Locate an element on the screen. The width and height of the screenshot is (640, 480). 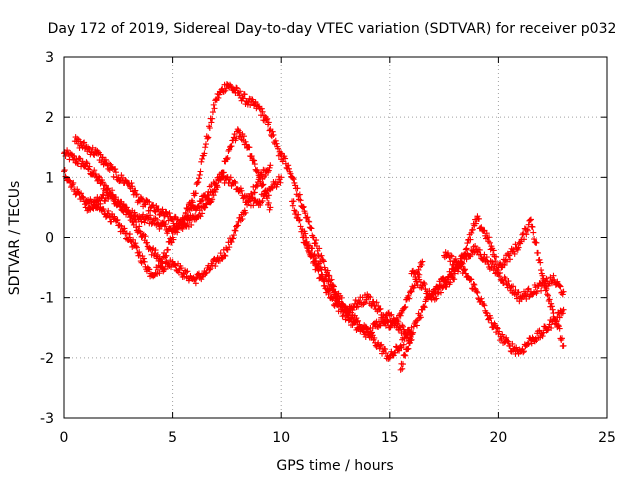
series-track-i is located at coordinates (487, 281).